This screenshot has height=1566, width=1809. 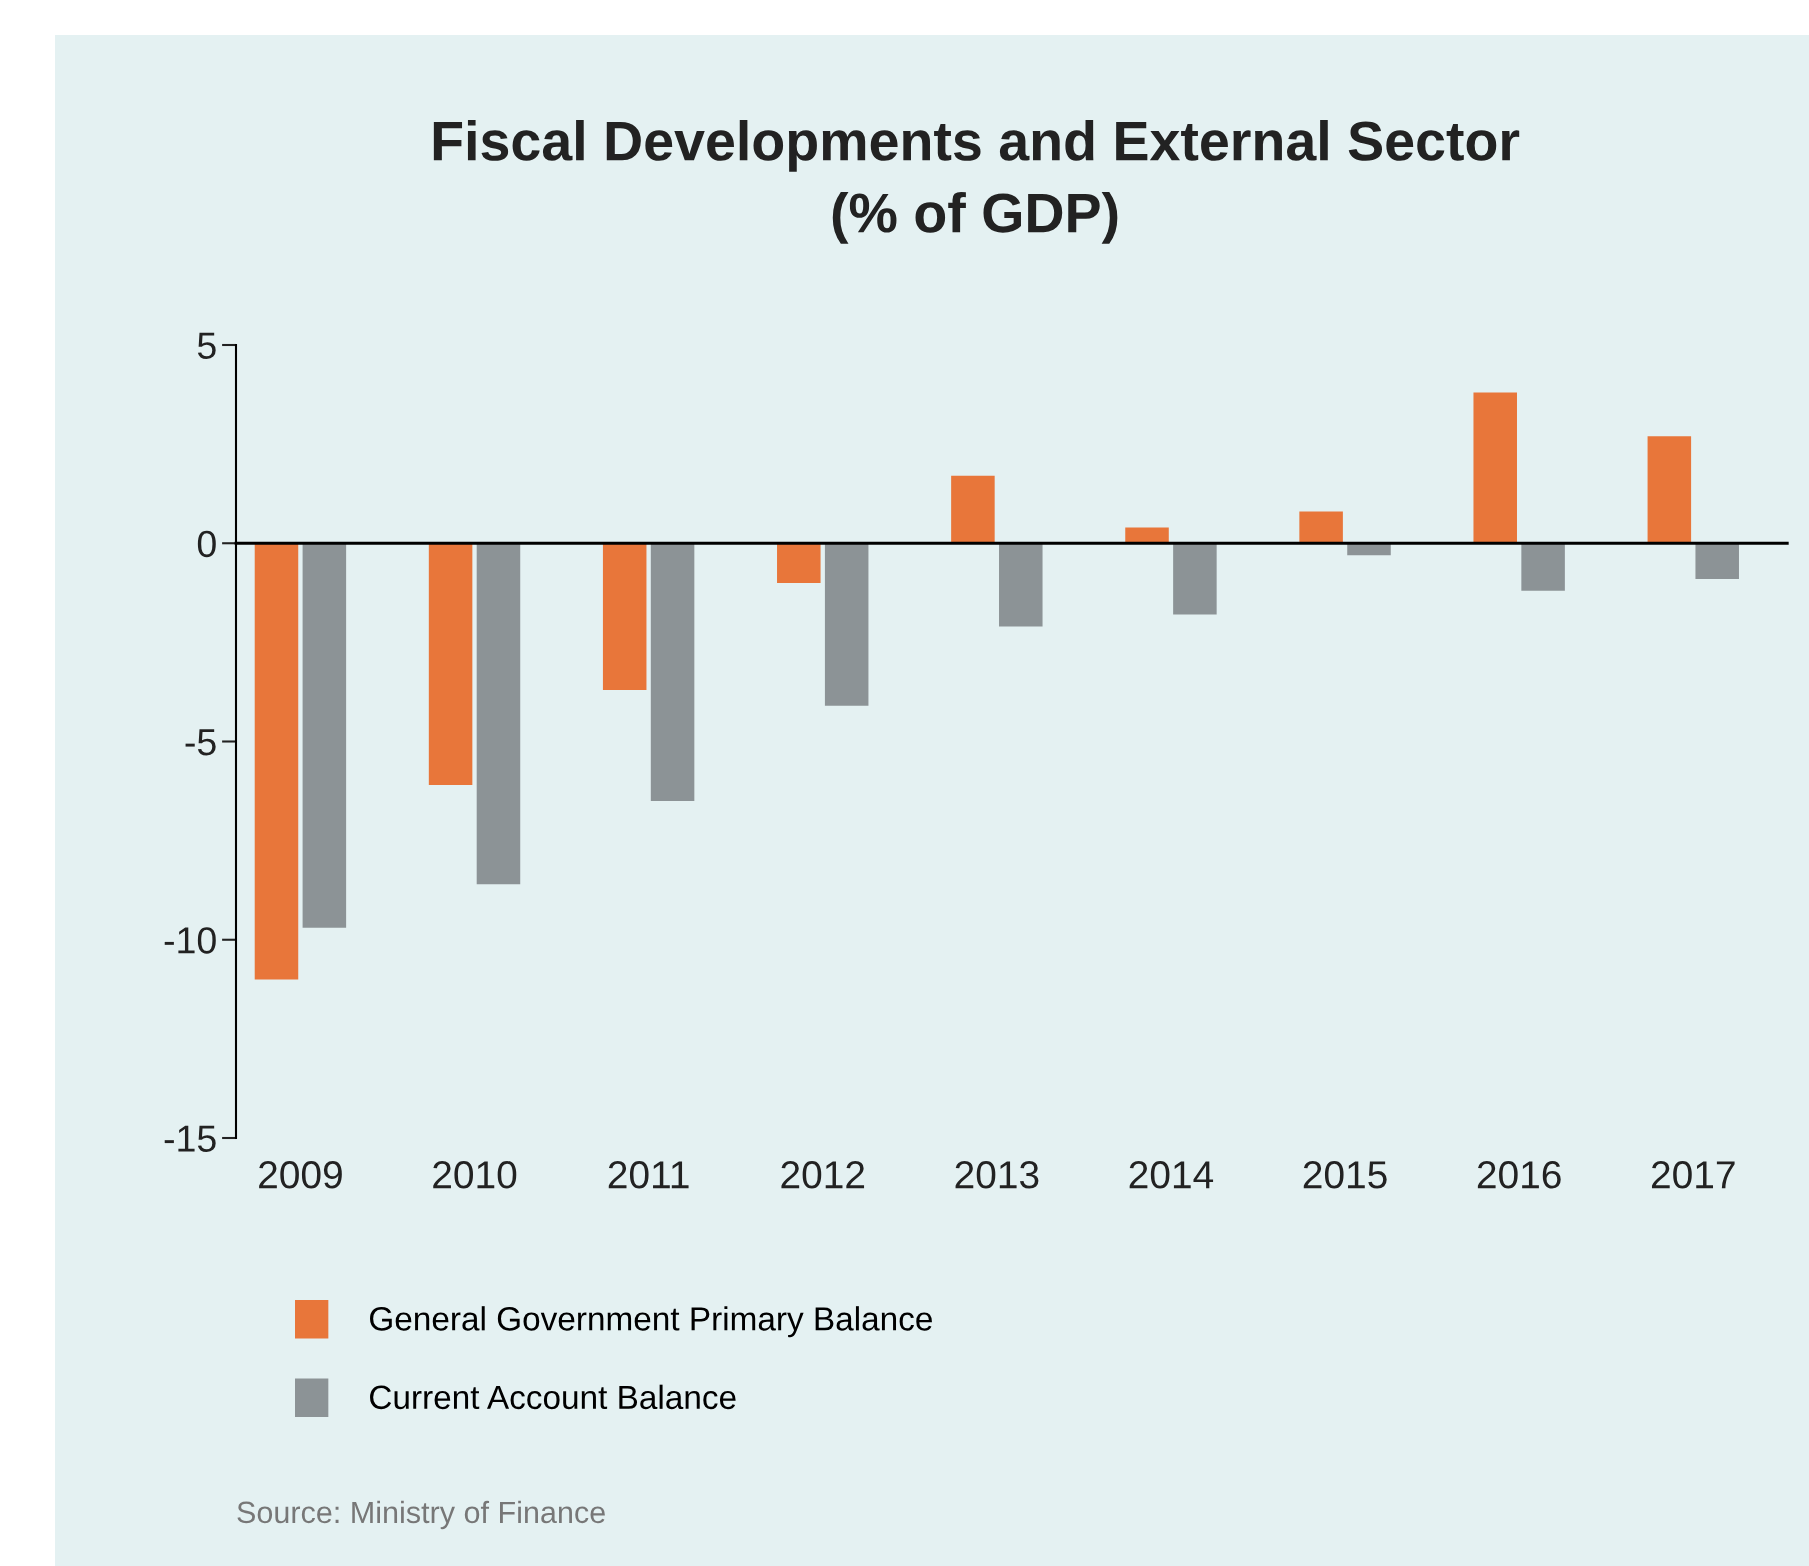 I want to click on x-tick-label: 2012, so click(x=823, y=1175).